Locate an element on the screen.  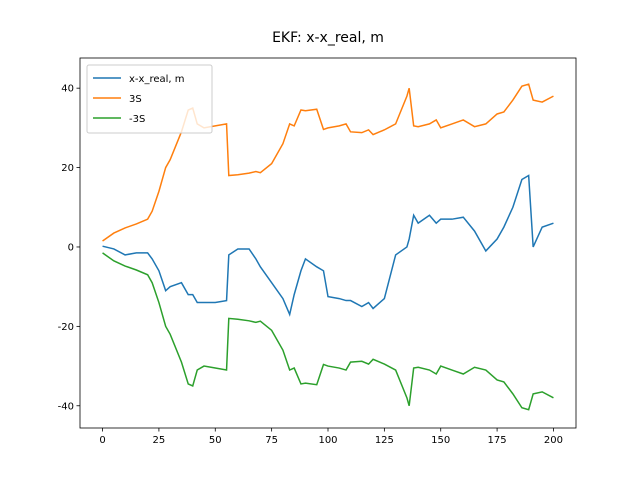
y-tick-label: -20 is located at coordinates (66, 327).